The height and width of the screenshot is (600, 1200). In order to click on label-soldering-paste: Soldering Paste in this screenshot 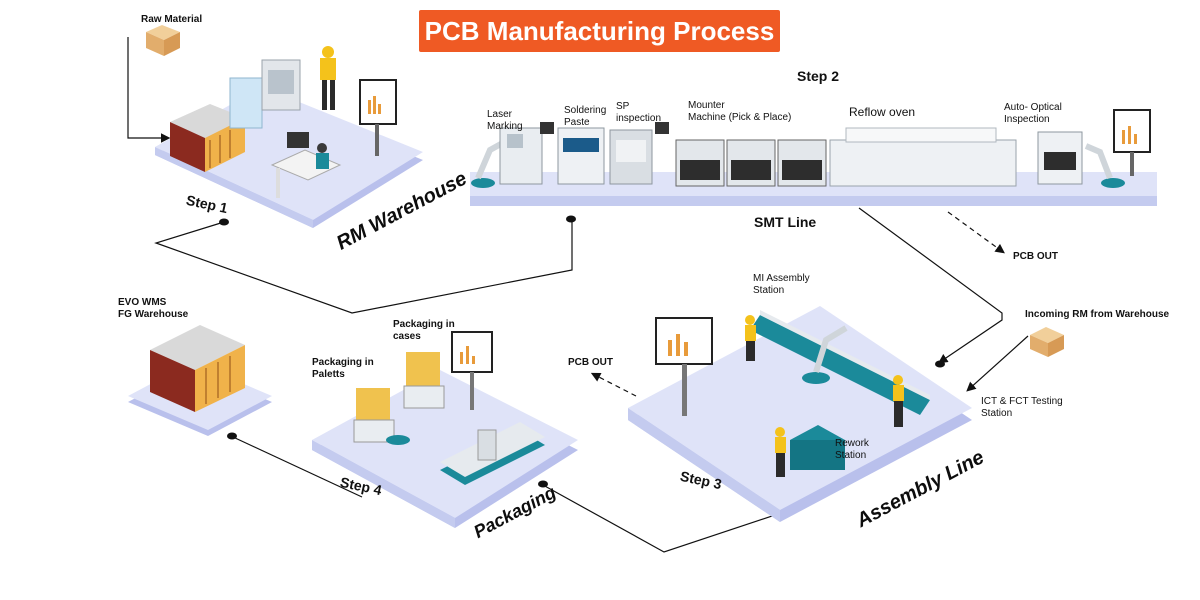, I will do `click(585, 116)`.